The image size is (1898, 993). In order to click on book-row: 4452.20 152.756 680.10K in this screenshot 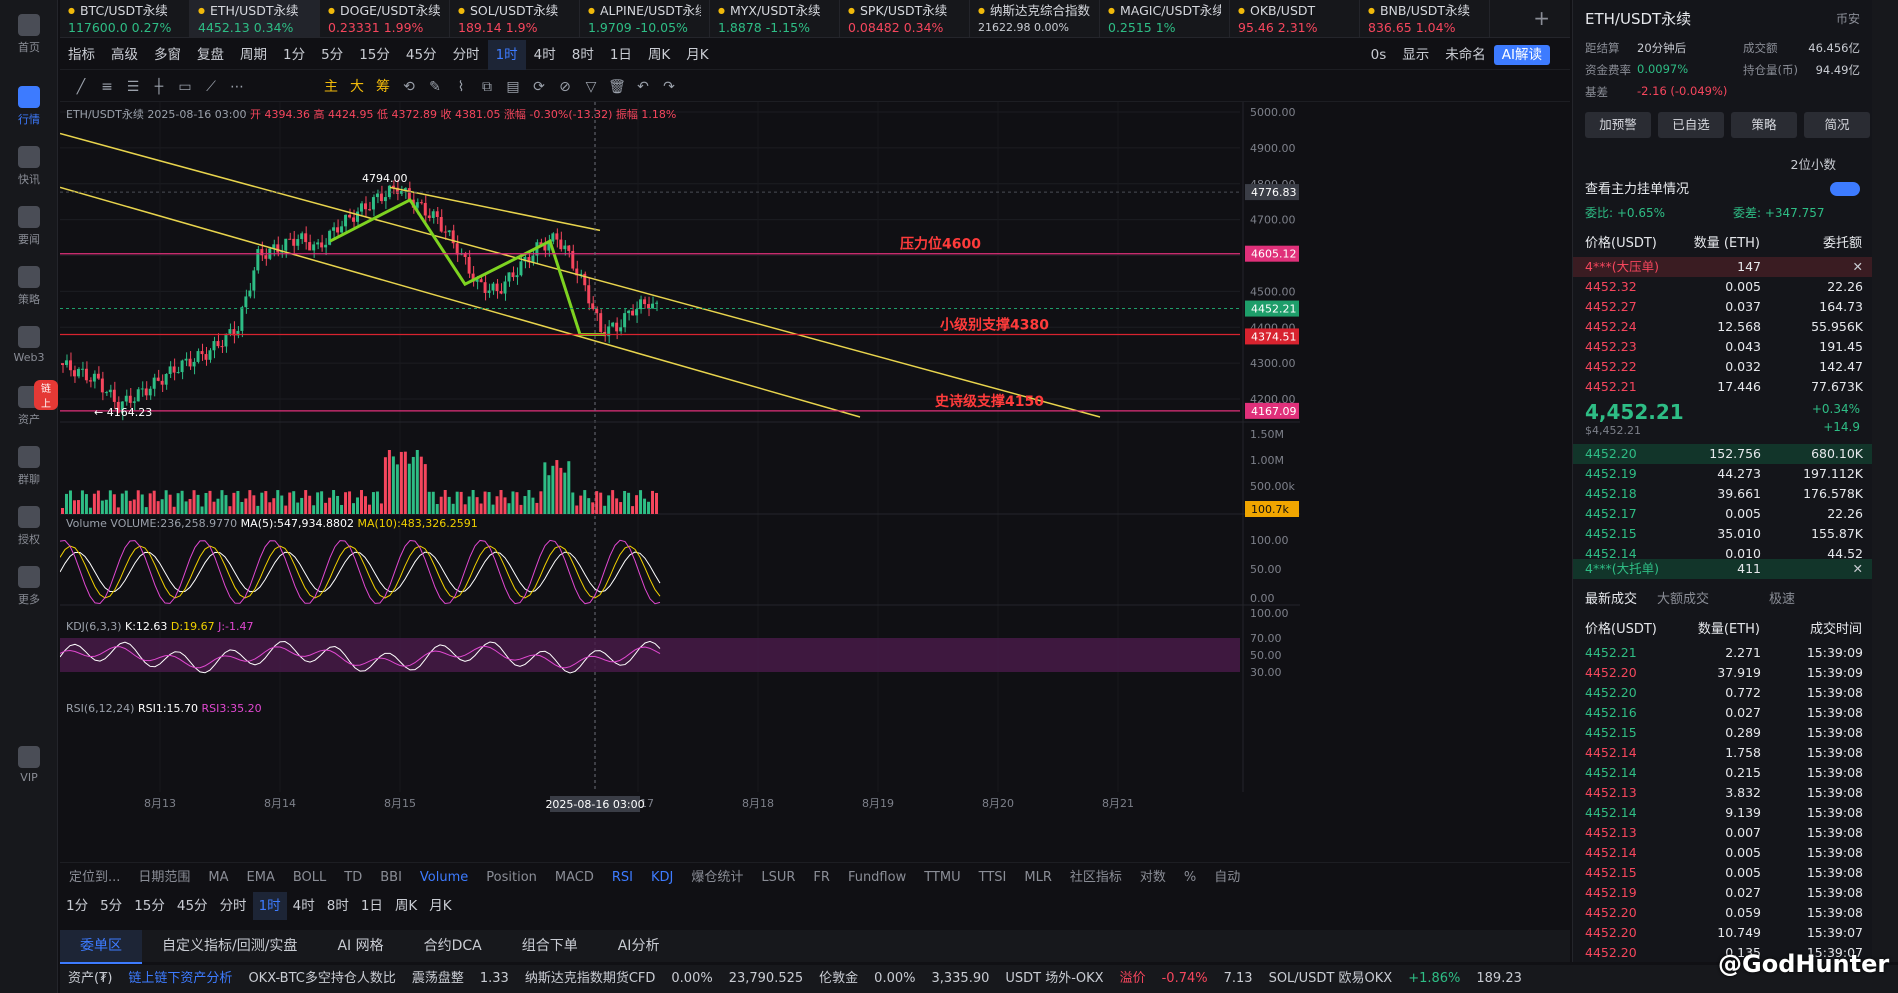, I will do `click(1723, 454)`.